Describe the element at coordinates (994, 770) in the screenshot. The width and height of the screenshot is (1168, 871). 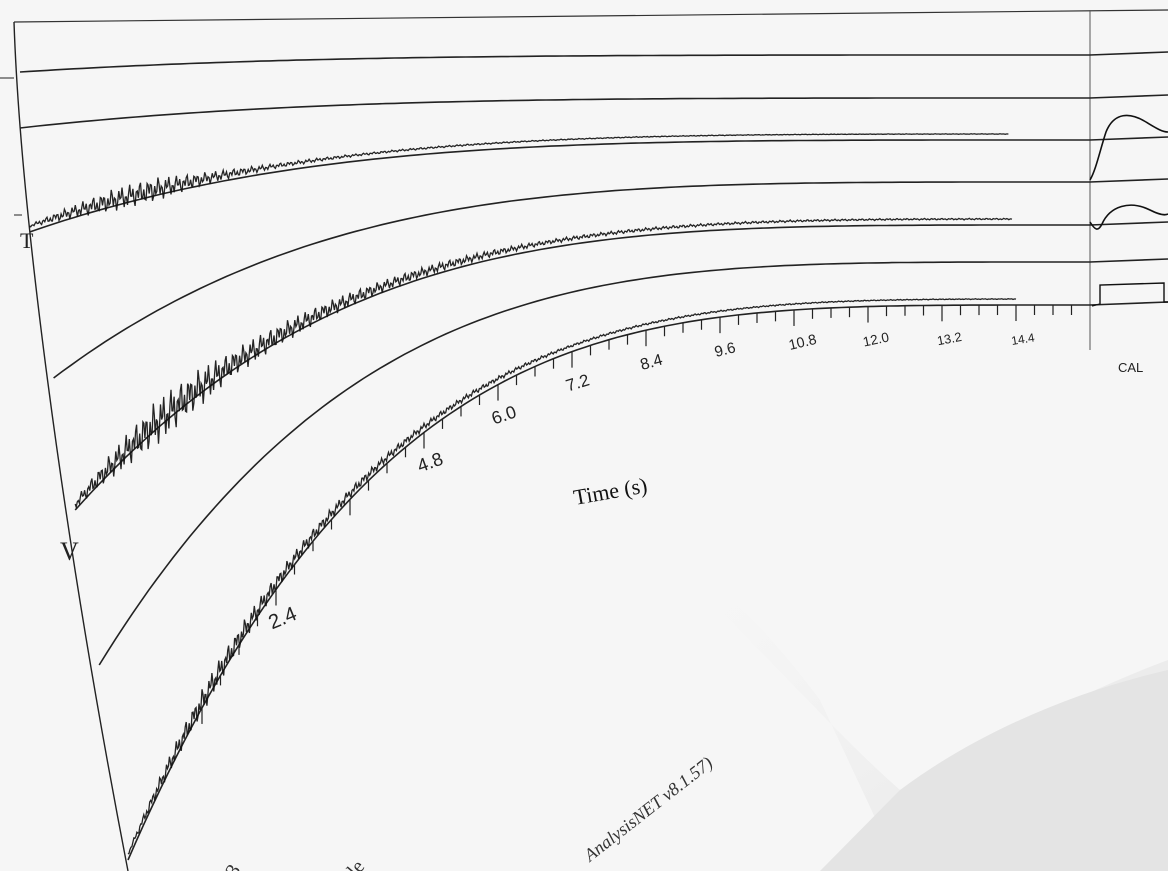
I see `paper-corner` at that location.